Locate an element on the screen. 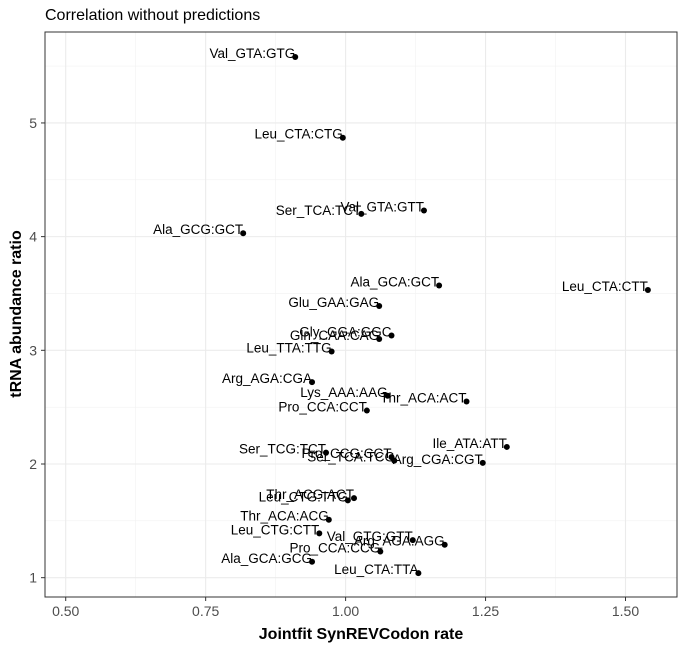 The height and width of the screenshot is (651, 685). point-label: Leu_CTA:CTG is located at coordinates (299, 134).